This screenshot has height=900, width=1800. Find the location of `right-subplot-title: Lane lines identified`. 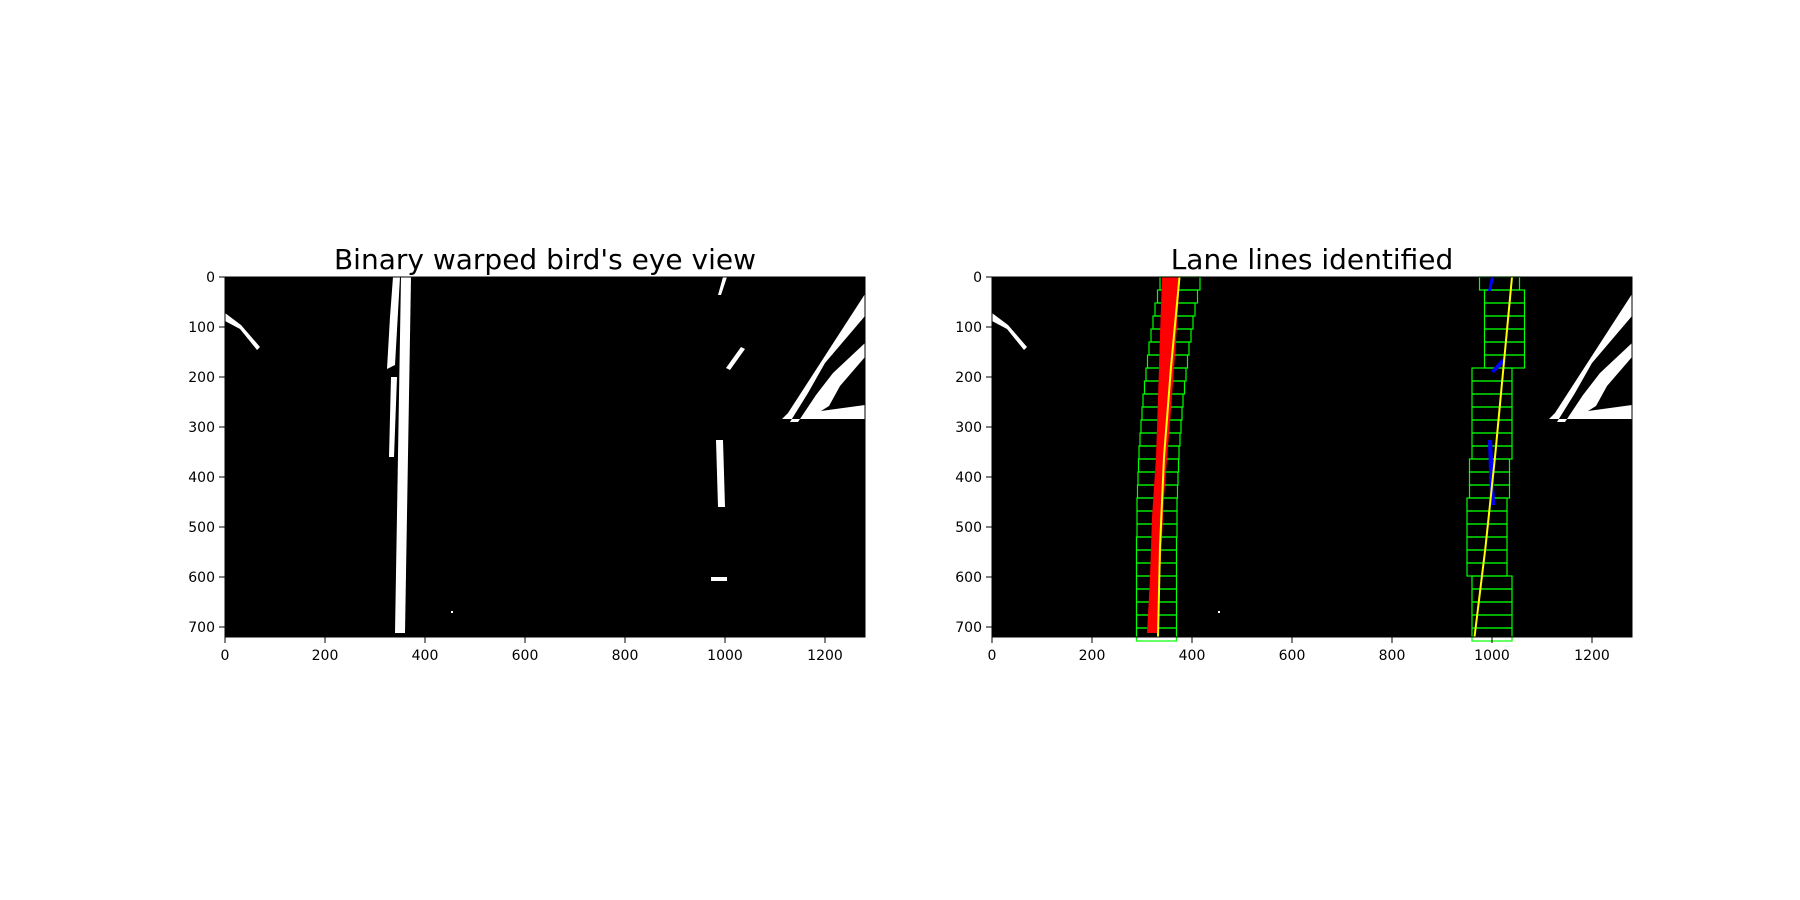

right-subplot-title: Lane lines identified is located at coordinates (1312, 259).